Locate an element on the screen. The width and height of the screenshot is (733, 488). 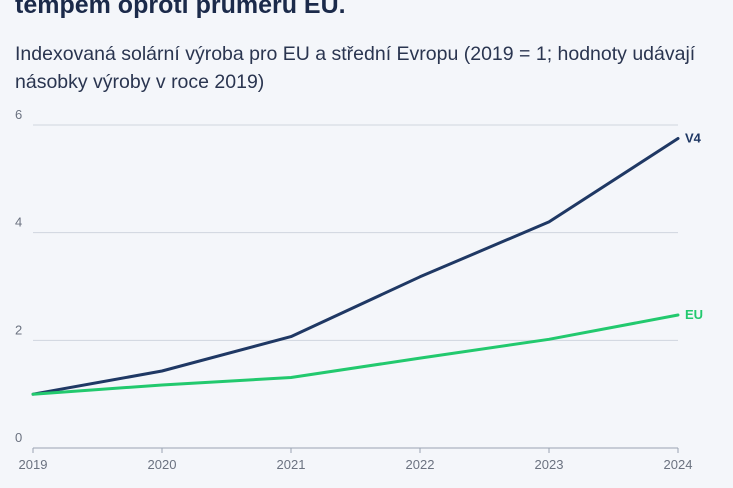
x-tick-label: 2019 is located at coordinates (33, 464).